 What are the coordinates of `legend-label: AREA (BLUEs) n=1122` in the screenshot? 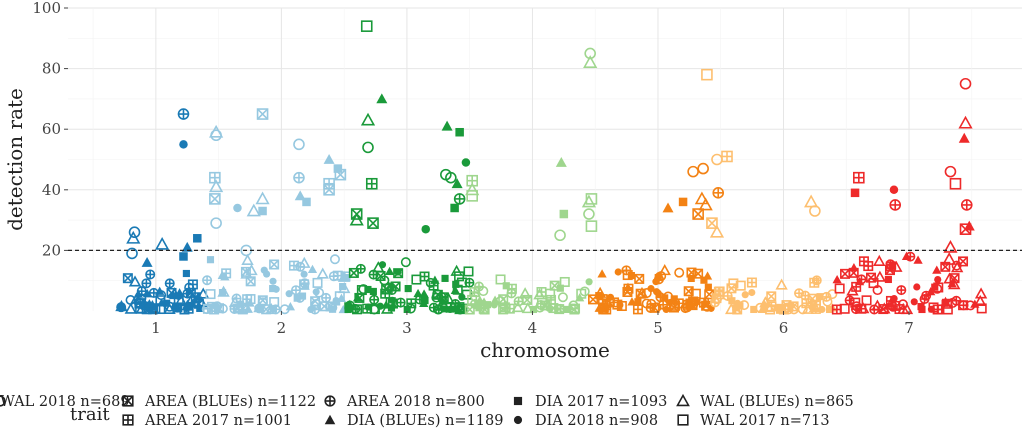 It's located at (230, 402).